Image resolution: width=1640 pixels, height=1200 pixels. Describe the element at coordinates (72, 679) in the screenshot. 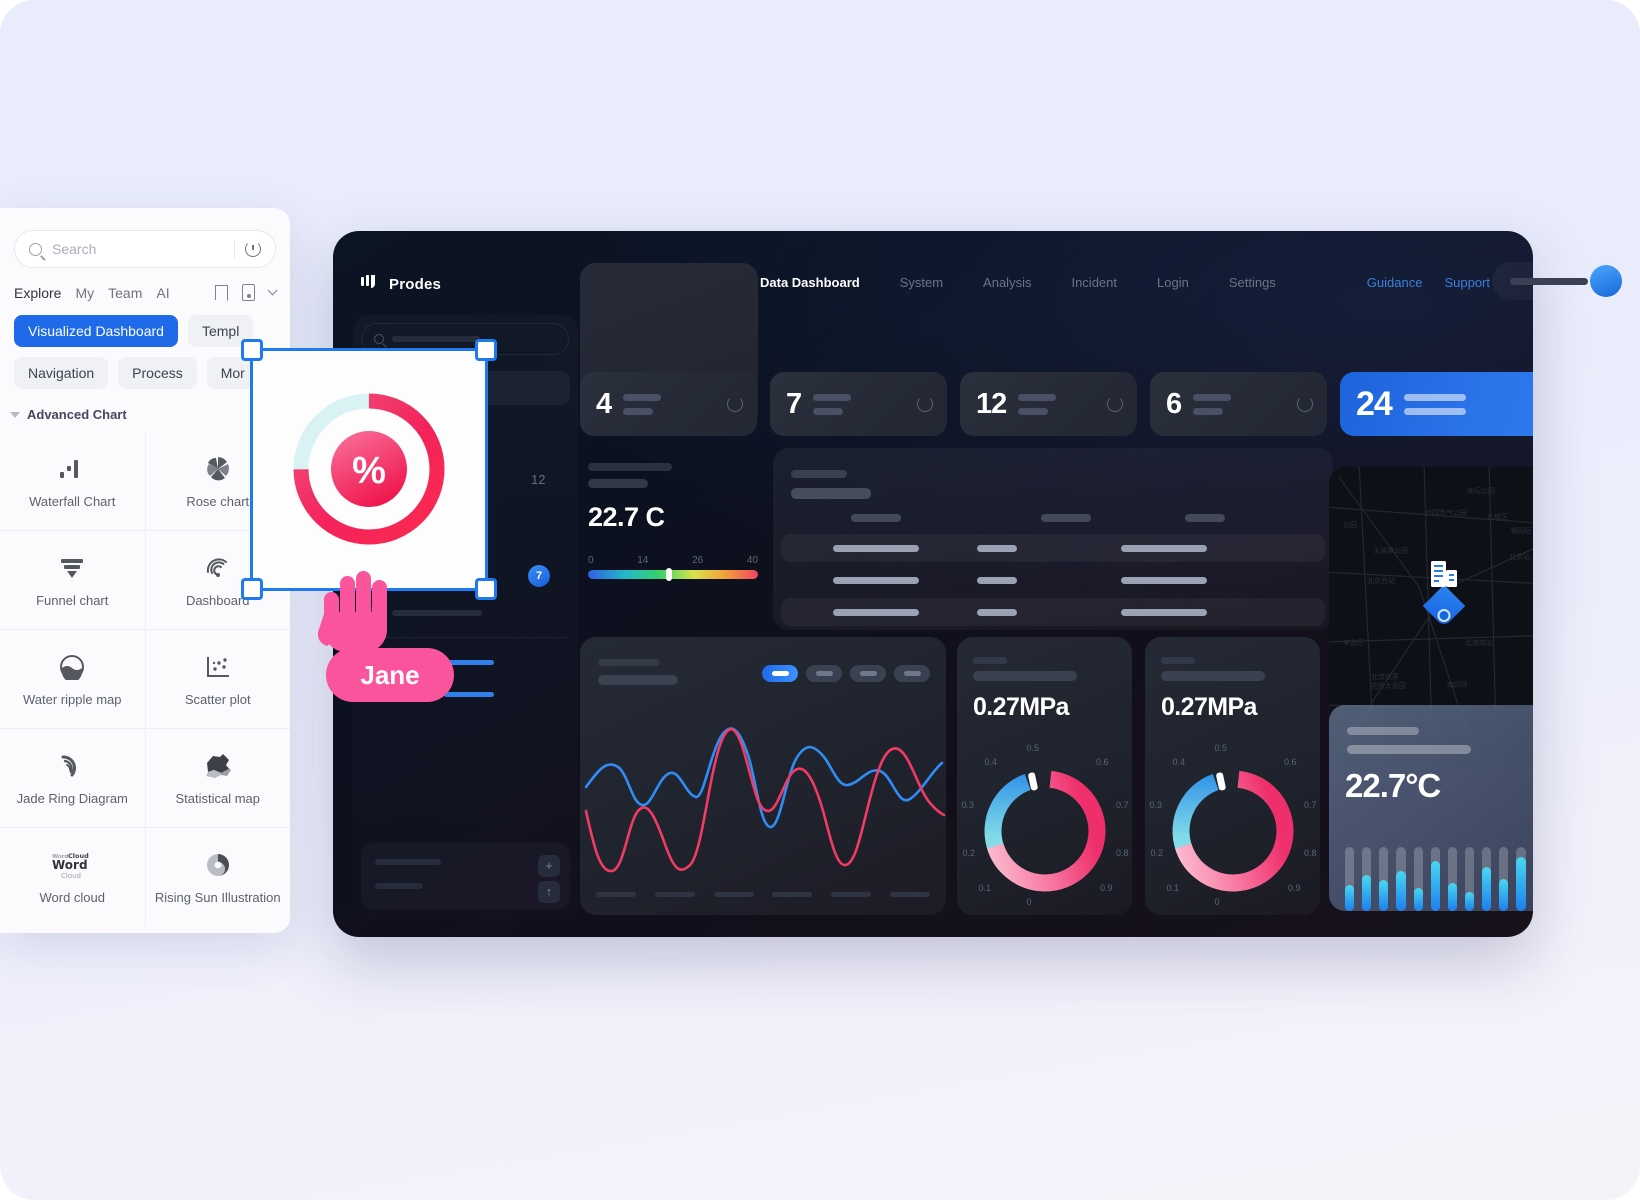

I see `chart-item-water-ripple-map: Water ripple map` at that location.